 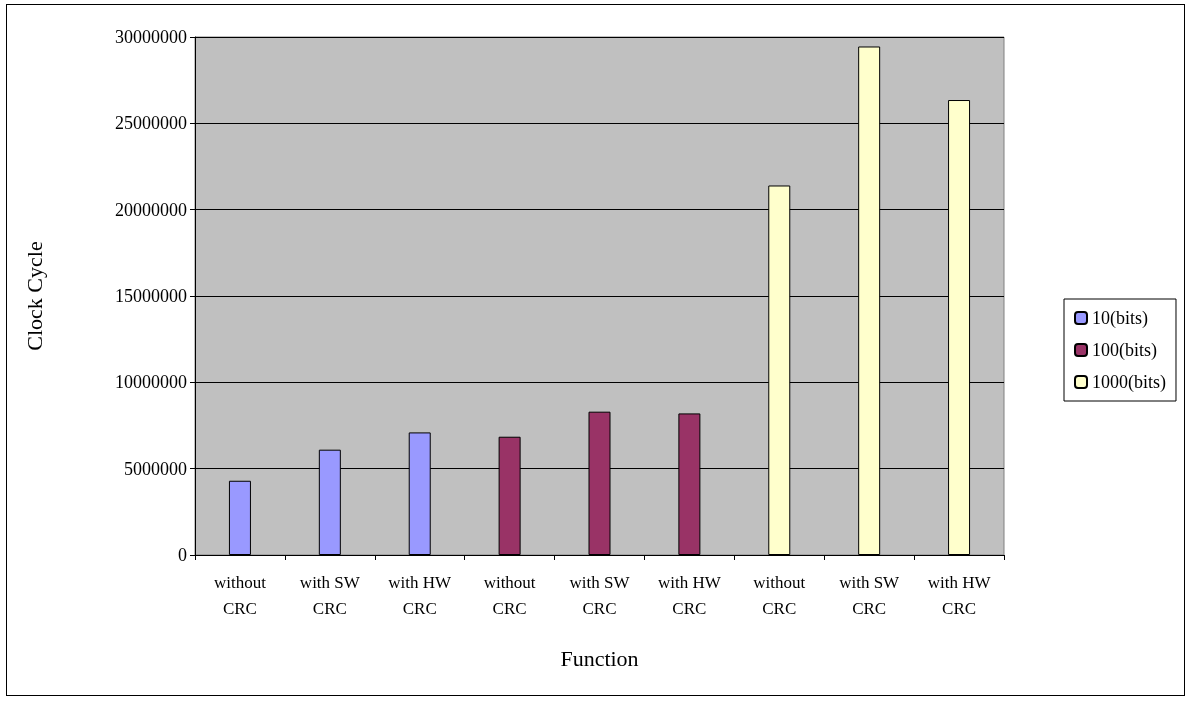 I want to click on bar, so click(x=239, y=517).